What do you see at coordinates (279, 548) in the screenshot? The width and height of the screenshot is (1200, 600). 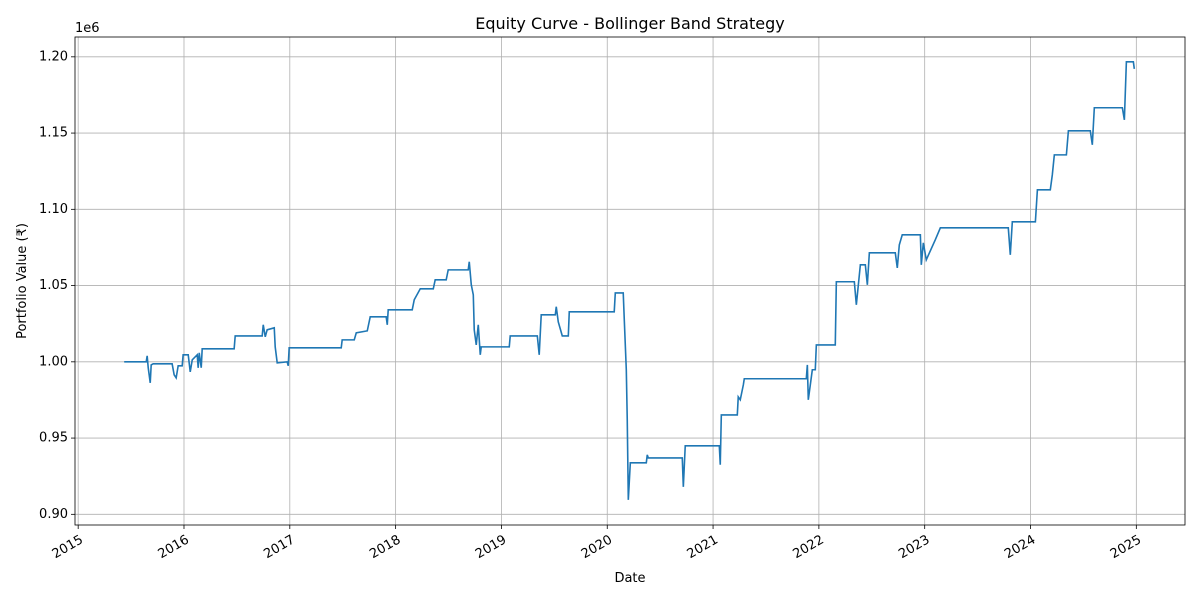 I see `x-tick-label: 2017` at bounding box center [279, 548].